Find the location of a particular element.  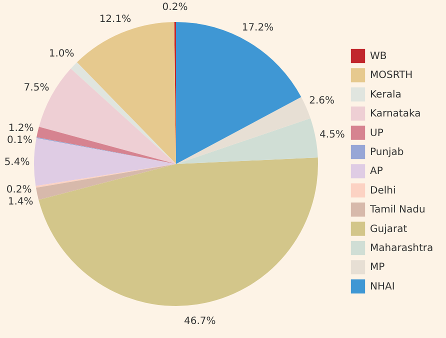

data-label: 2.6% is located at coordinates (322, 101).